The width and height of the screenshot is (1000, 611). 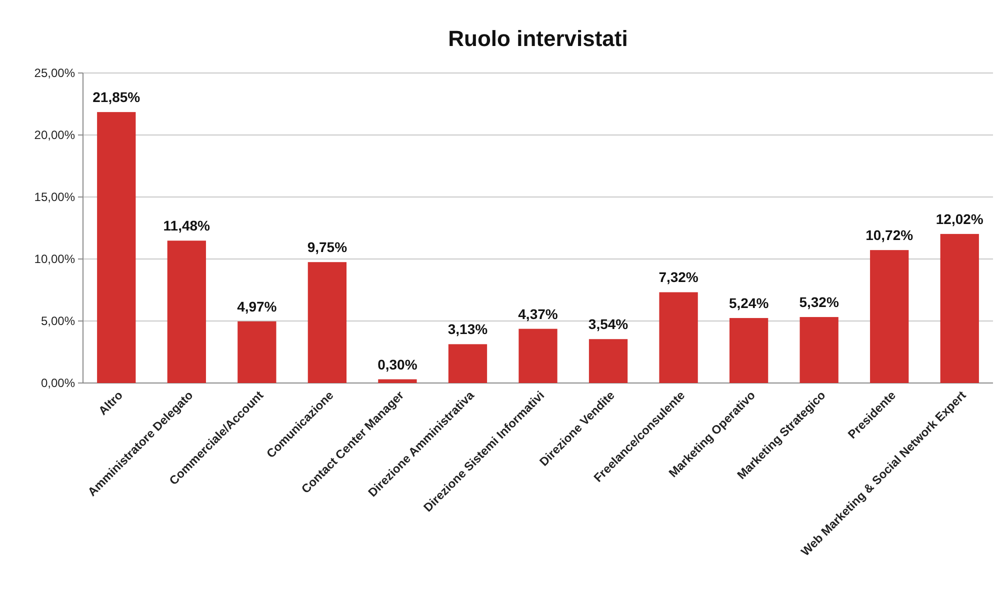 What do you see at coordinates (398, 364) in the screenshot?
I see `data-label: 0,30%` at bounding box center [398, 364].